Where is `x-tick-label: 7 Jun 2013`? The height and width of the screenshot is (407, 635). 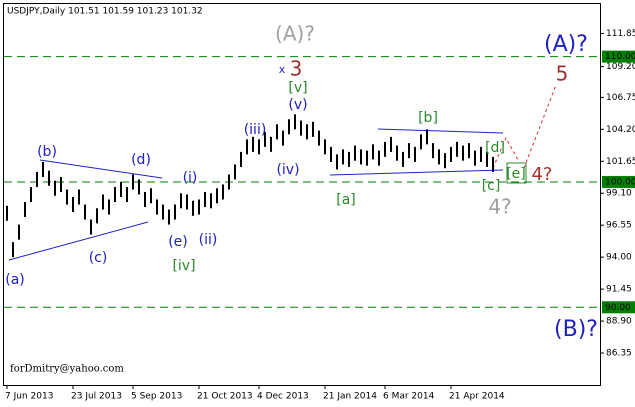 x-tick-label: 7 Jun 2013 is located at coordinates (29, 397).